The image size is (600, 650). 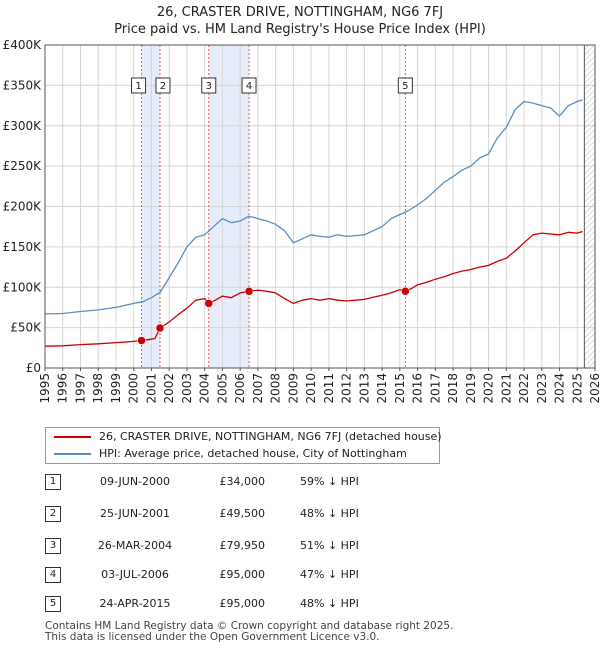 I want to click on x-tick-label: 2006, so click(x=240, y=388).